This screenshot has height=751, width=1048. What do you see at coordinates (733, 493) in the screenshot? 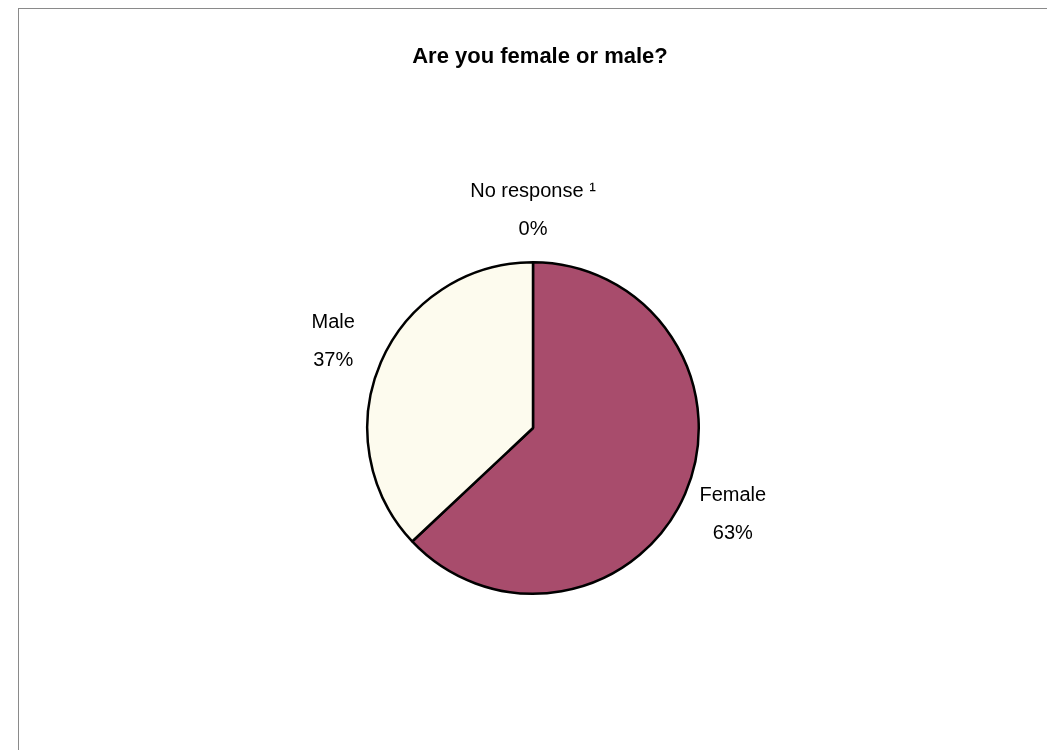
I see `slice-label: Female` at bounding box center [733, 493].